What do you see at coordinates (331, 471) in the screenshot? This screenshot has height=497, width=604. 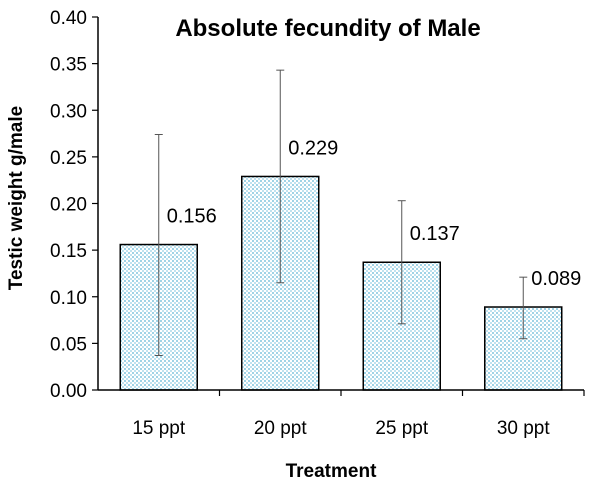 I see `x-axis-title: Treatment` at bounding box center [331, 471].